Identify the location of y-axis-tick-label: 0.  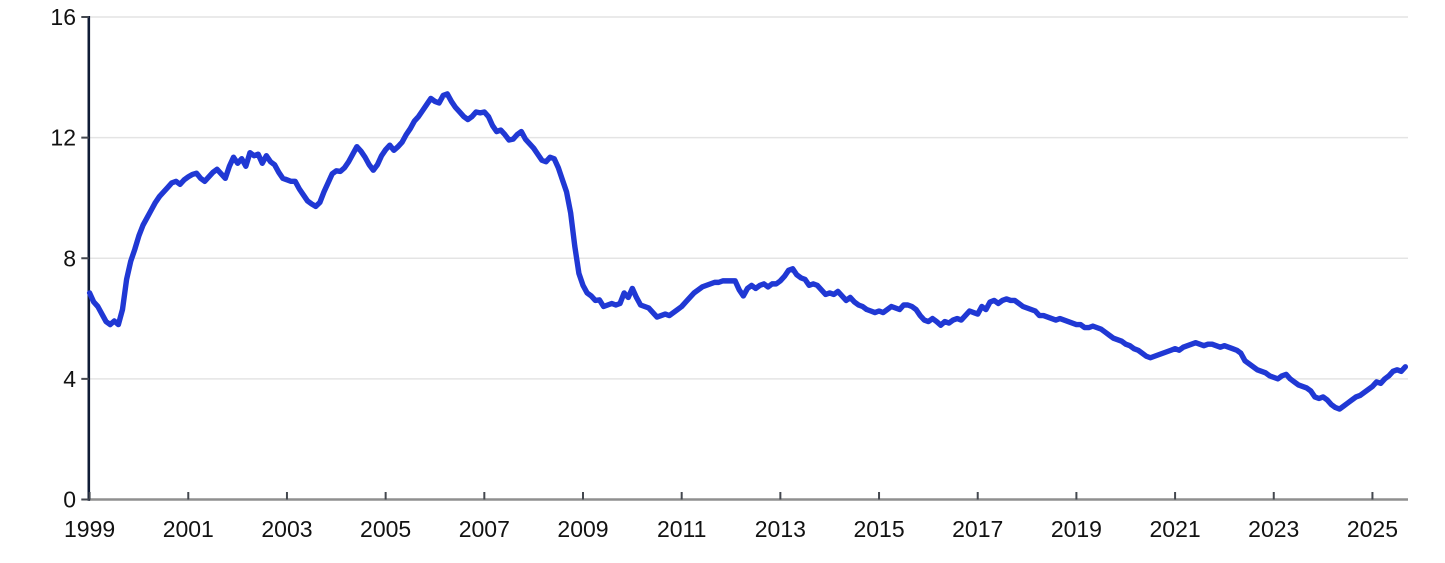
(69, 500).